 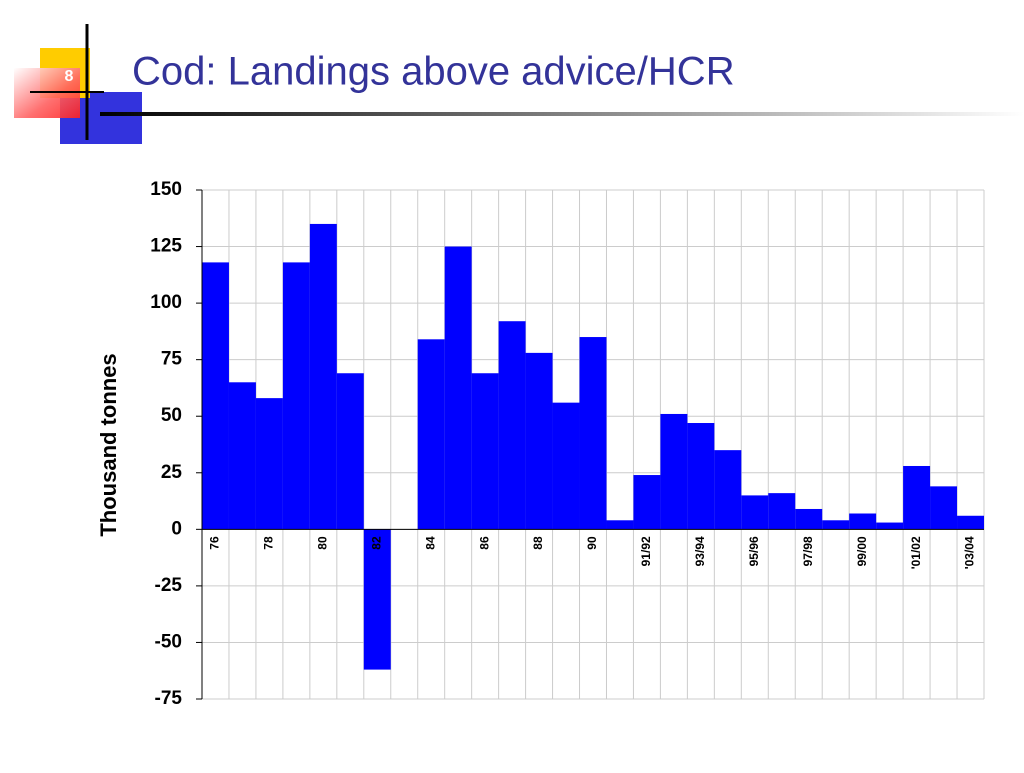 I want to click on slide-number: 8, so click(x=69, y=76).